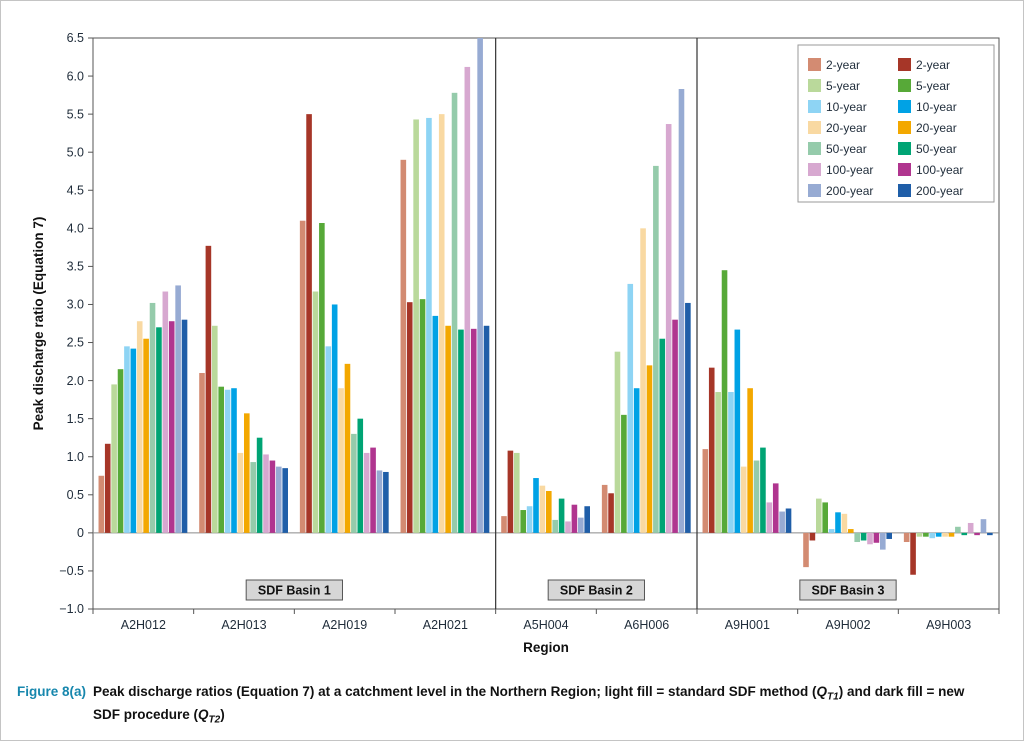 This screenshot has height=741, width=1024. What do you see at coordinates (221, 459) in the screenshot?
I see `bar-A2H013-5-year-dark` at bounding box center [221, 459].